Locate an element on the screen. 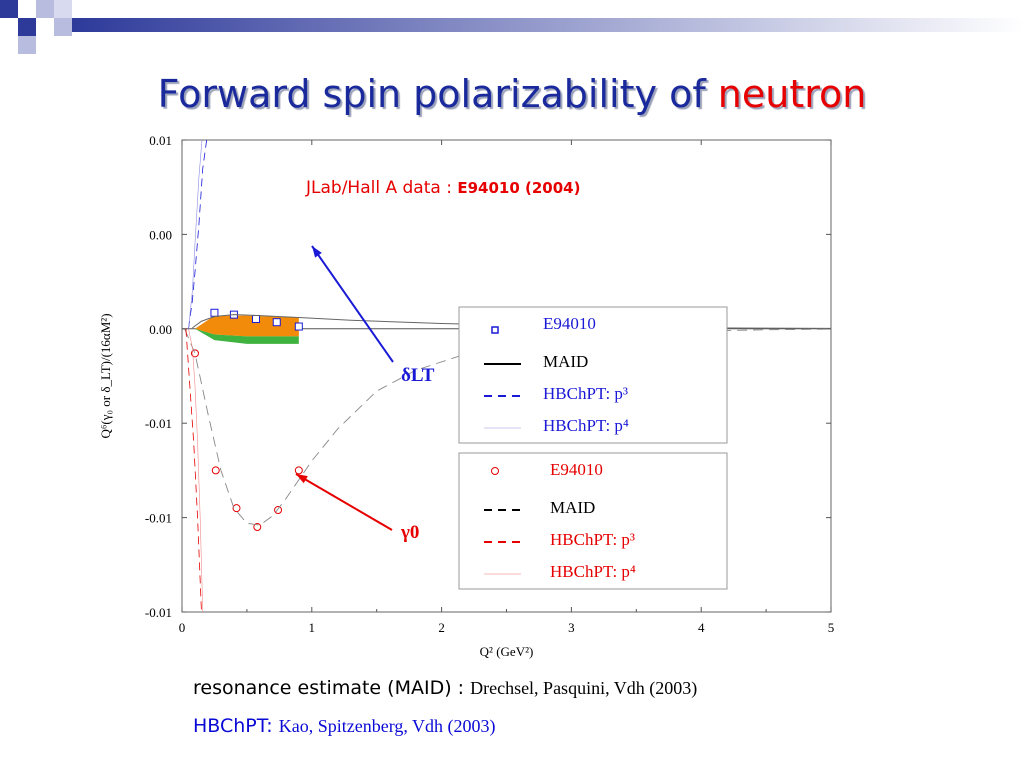 Image resolution: width=1024 pixels, height=768 pixels. credit-maid-value: Drechsel, Pasquini, Vdh (2003) is located at coordinates (584, 688).